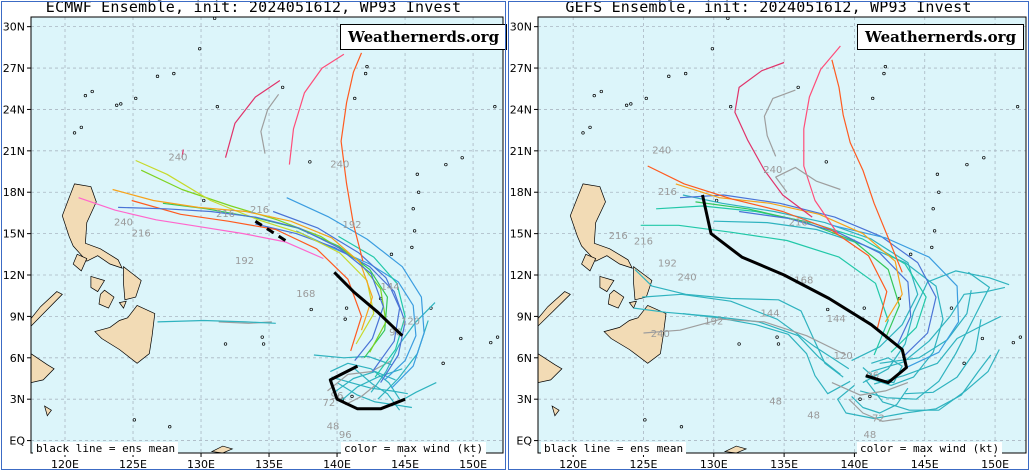 The width and height of the screenshot is (1030, 471). Describe the element at coordinates (521, 151) in the screenshot. I see `y-tick-label: 21N` at that location.